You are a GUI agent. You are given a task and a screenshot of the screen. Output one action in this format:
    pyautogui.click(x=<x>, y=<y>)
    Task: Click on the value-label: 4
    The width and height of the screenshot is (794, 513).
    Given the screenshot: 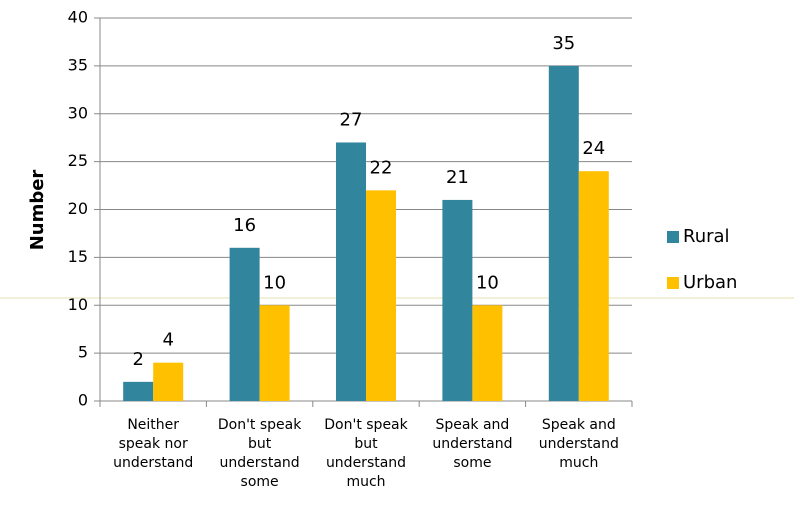 What is the action you would take?
    pyautogui.click(x=167, y=340)
    